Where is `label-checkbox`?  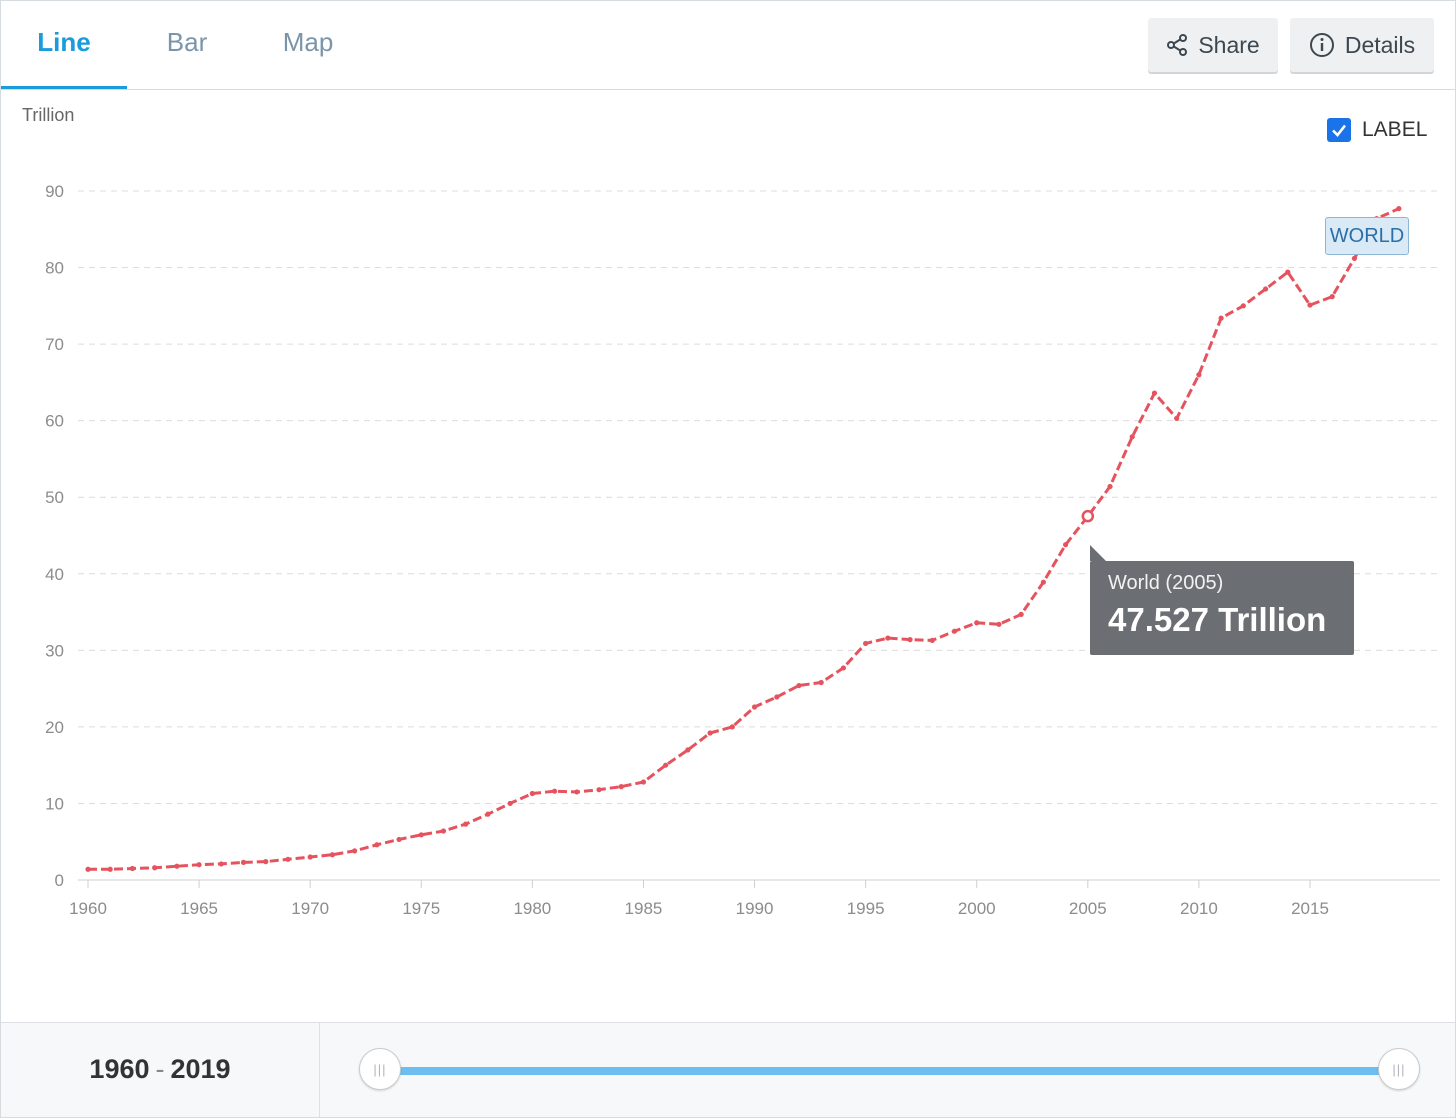
label-checkbox is located at coordinates (1339, 130).